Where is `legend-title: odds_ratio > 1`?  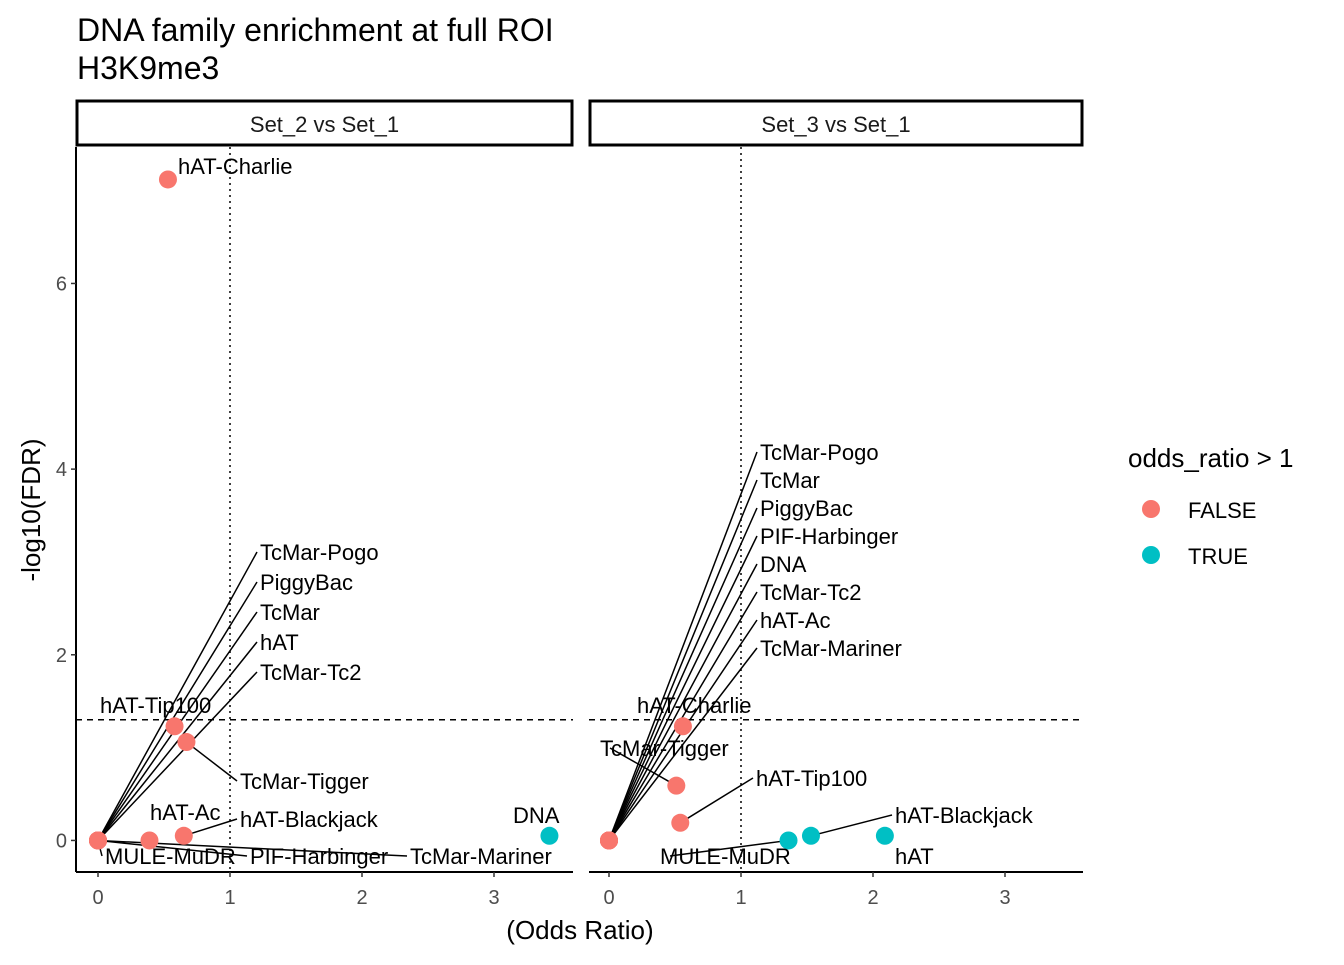
legend-title: odds_ratio > 1 is located at coordinates (1211, 458).